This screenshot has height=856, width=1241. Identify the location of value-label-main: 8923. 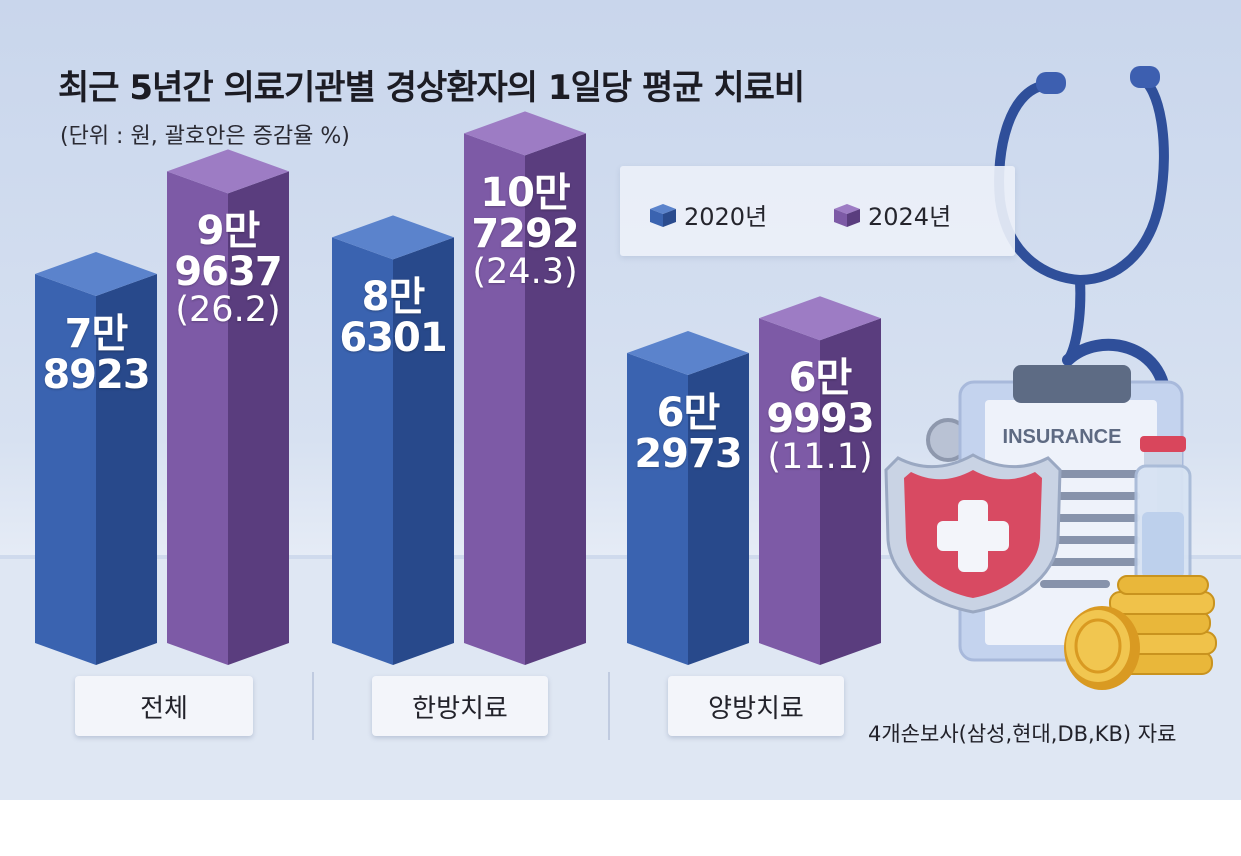
(96, 374).